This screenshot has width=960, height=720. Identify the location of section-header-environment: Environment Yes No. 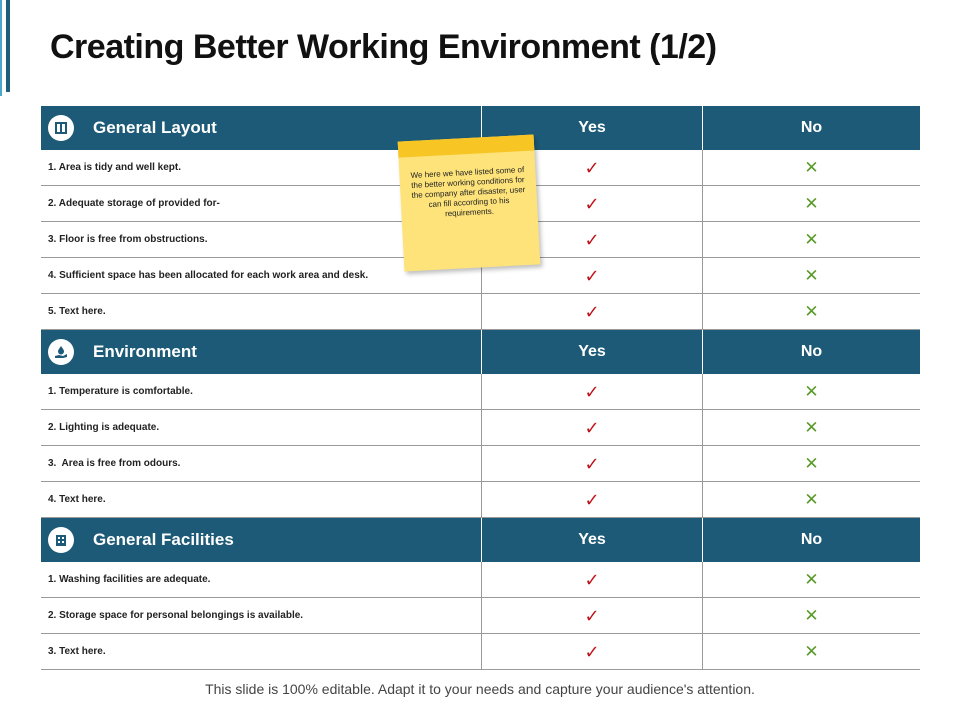
(480, 352).